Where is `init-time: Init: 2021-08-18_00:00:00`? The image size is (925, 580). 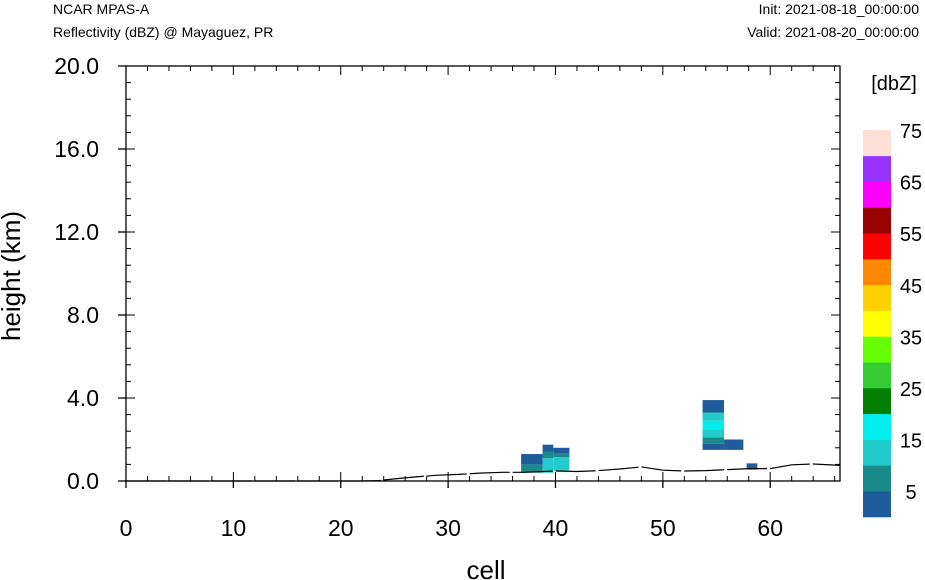 init-time: Init: 2021-08-18_00:00:00 is located at coordinates (838, 9).